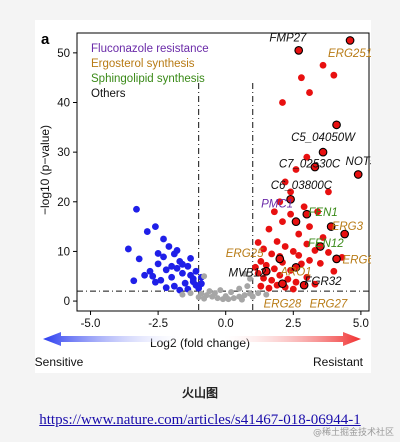 This screenshot has height=442, width=400. Describe the element at coordinates (349, 54) in the screenshot. I see `gene-label: ERG251` at that location.